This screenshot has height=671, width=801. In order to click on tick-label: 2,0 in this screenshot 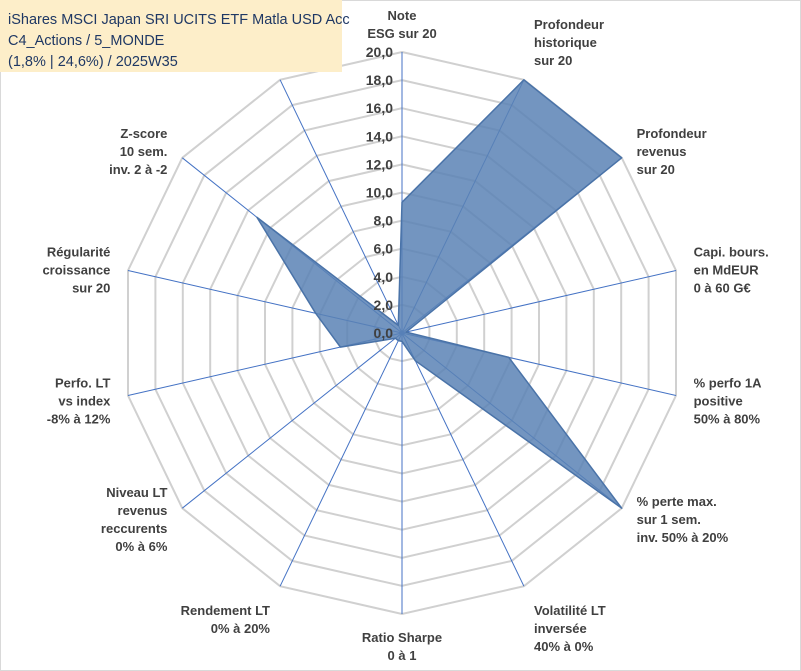, I will do `click(384, 305)`.